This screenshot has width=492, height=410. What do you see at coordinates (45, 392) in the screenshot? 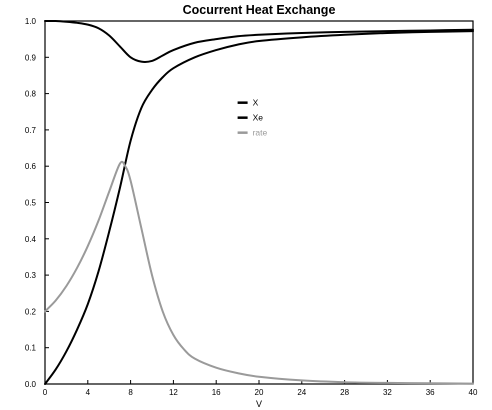
I see `x-tick-label: 0` at bounding box center [45, 392].